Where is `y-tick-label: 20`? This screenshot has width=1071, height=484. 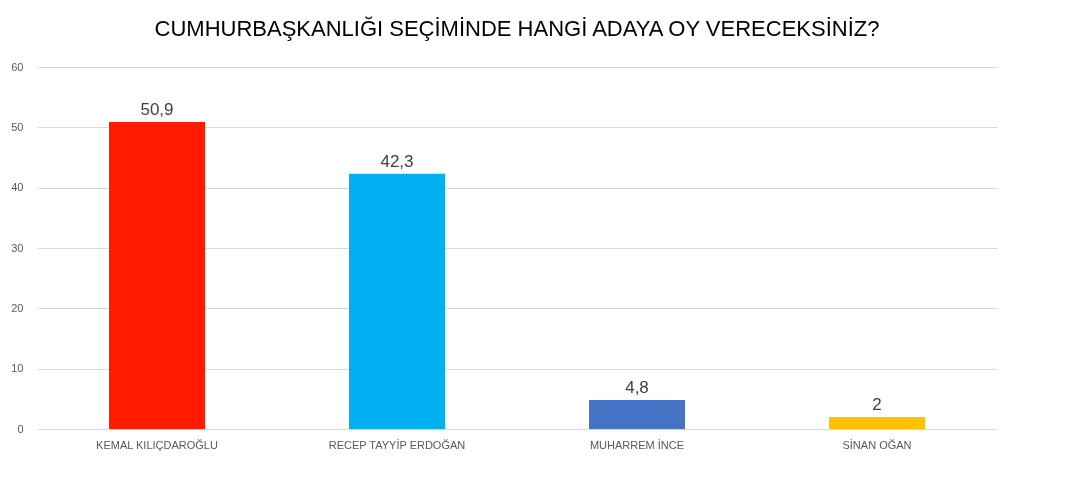 y-tick-label: 20 is located at coordinates (17, 307).